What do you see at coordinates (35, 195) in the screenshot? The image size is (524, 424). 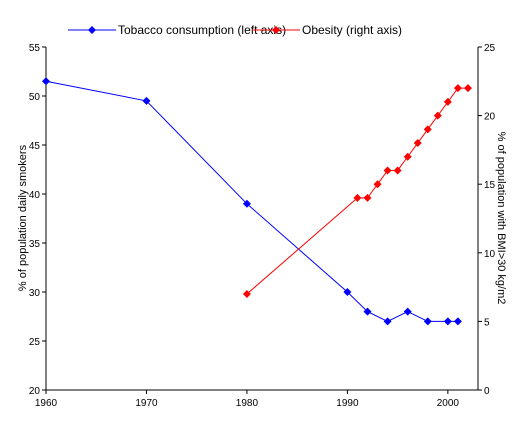 I see `y-left-tick-label: 40` at bounding box center [35, 195].